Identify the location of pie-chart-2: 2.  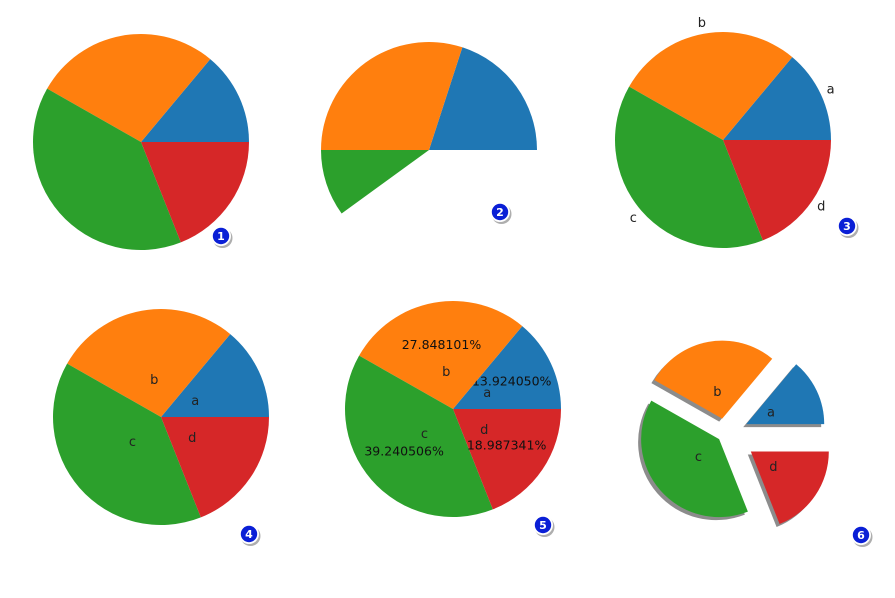
(429, 132).